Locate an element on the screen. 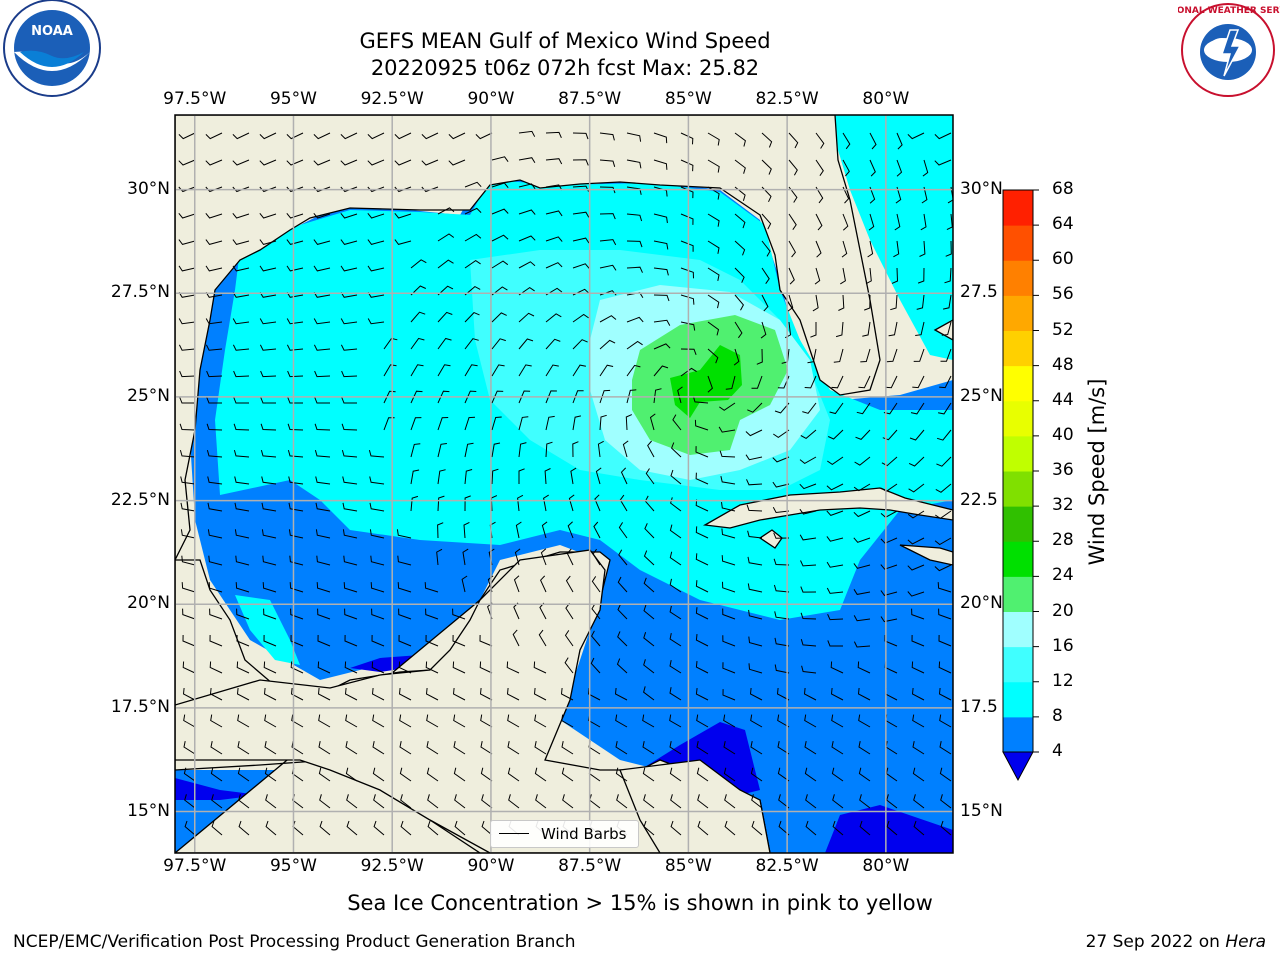  colorbar-segment is located at coordinates (1018, 664).